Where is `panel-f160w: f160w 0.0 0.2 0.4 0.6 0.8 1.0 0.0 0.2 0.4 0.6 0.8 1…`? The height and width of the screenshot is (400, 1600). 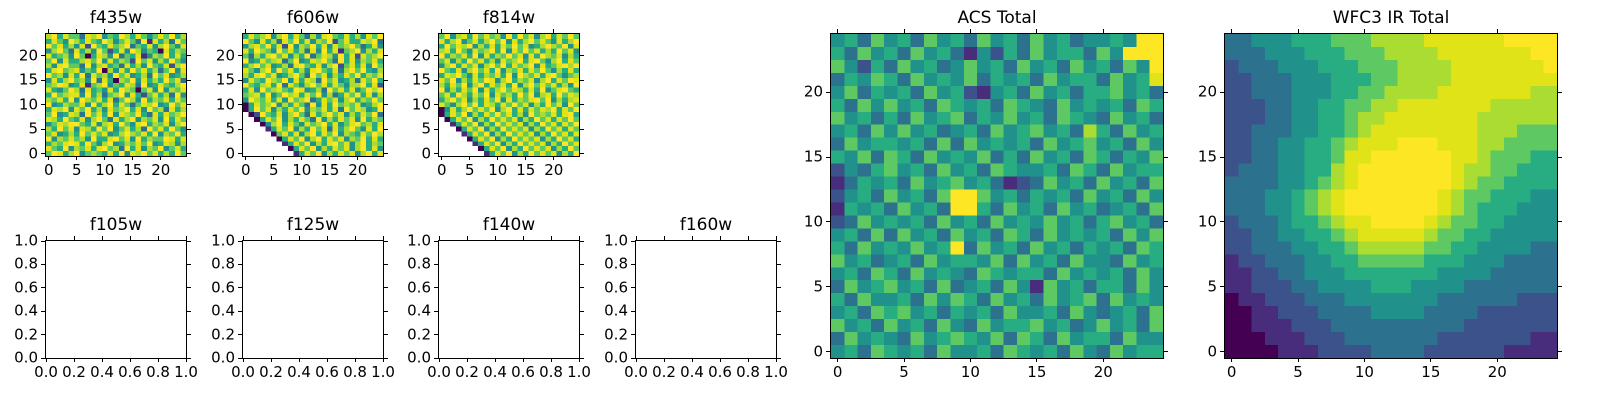 panel-f160w: f160w 0.0 0.2 0.4 0.6 0.8 1.0 0.0 0.2 0.4 0.6 0.8 1… is located at coordinates (696, 298).